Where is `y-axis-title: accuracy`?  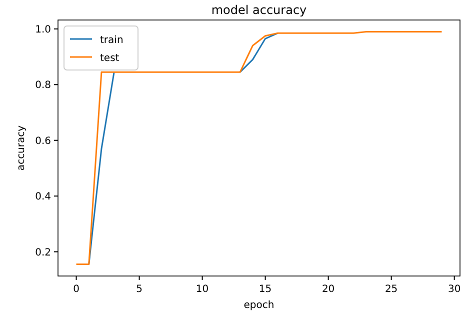 y-axis-title: accuracy is located at coordinates (21, 148).